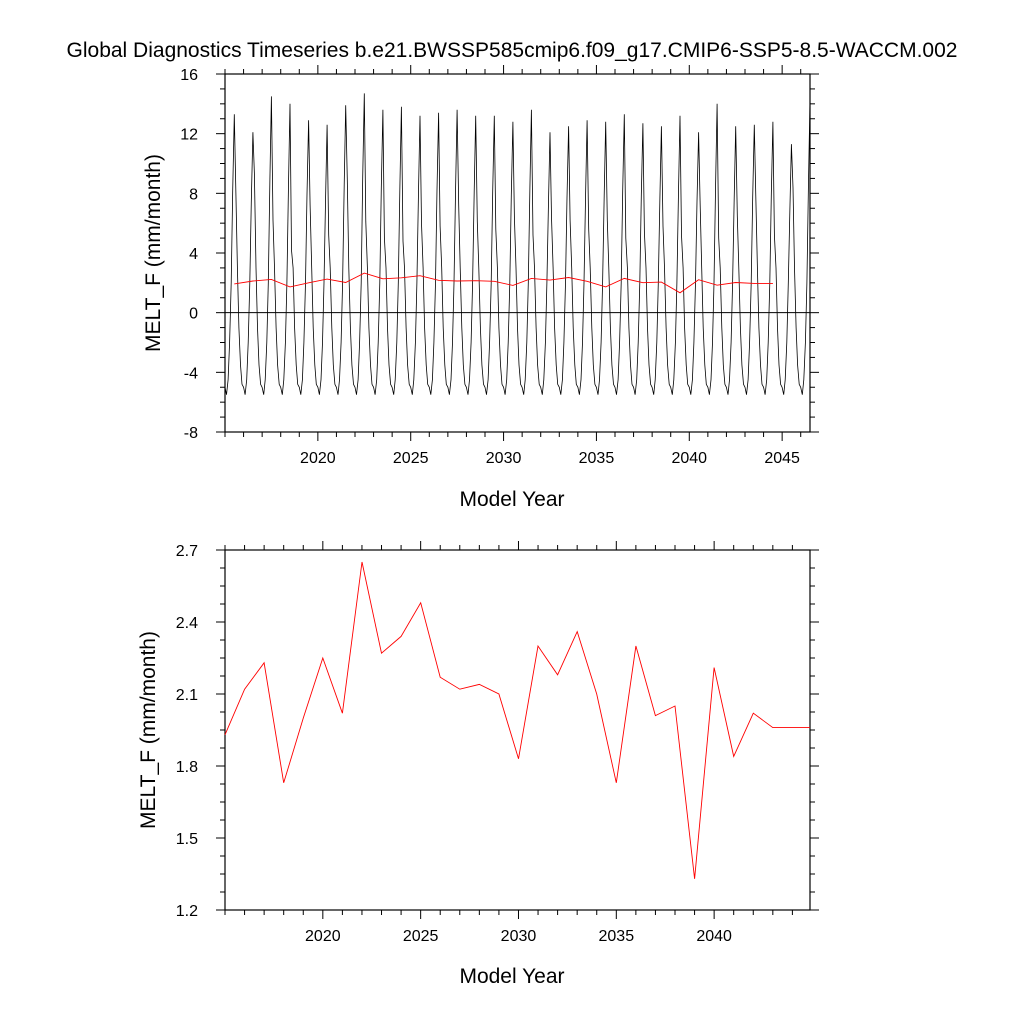  Describe the element at coordinates (187, 911) in the screenshot. I see `bottom-y-tick-label: 1.2` at that location.